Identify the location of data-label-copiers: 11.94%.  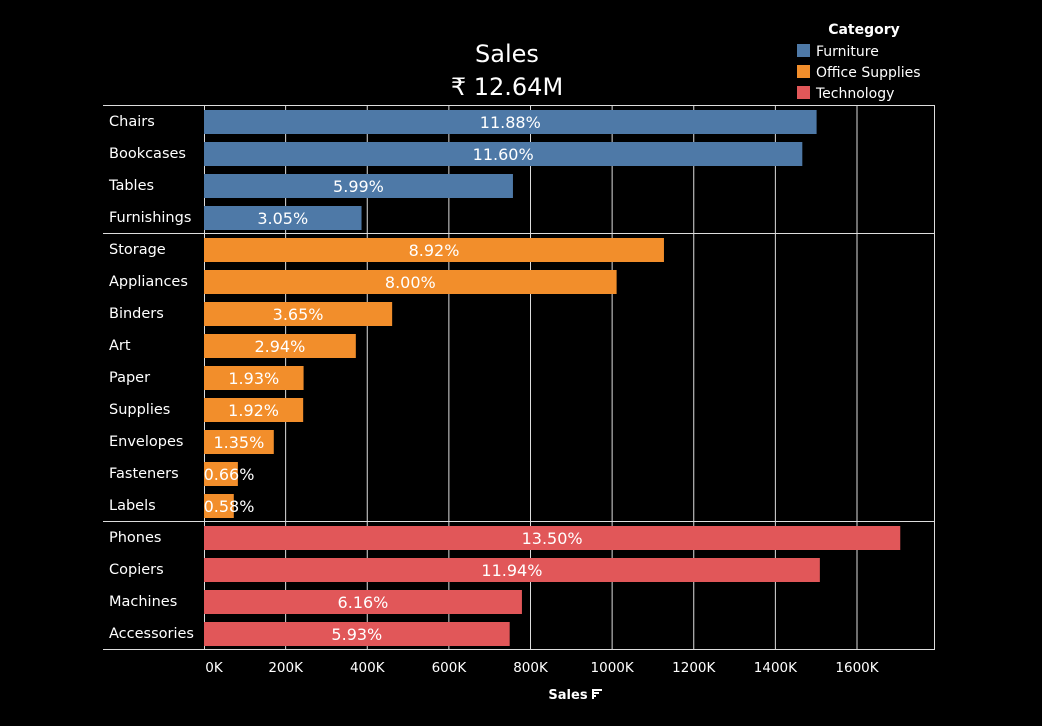
(511, 570).